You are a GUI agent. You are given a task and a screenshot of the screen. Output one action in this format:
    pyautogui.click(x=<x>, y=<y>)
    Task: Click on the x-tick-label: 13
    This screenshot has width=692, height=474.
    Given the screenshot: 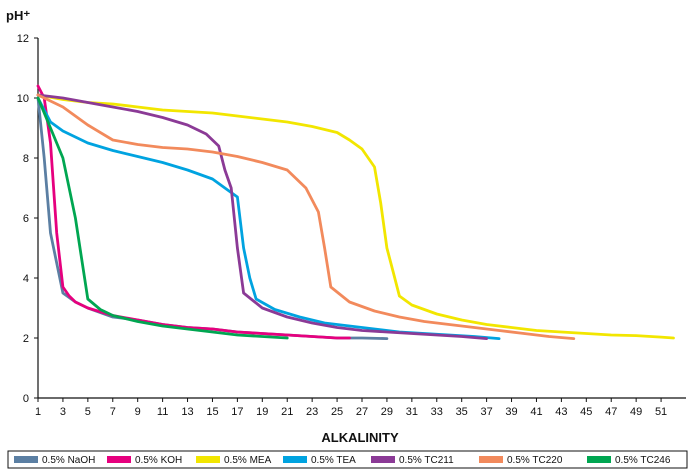 What is the action you would take?
    pyautogui.click(x=187, y=412)
    